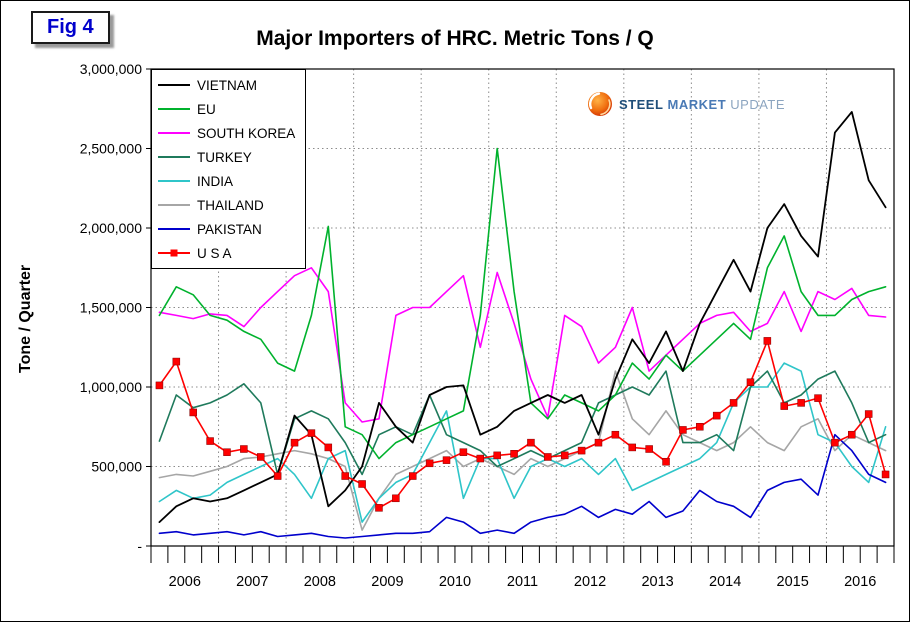  I want to click on smu-market-text: MARKET, so click(697, 104).